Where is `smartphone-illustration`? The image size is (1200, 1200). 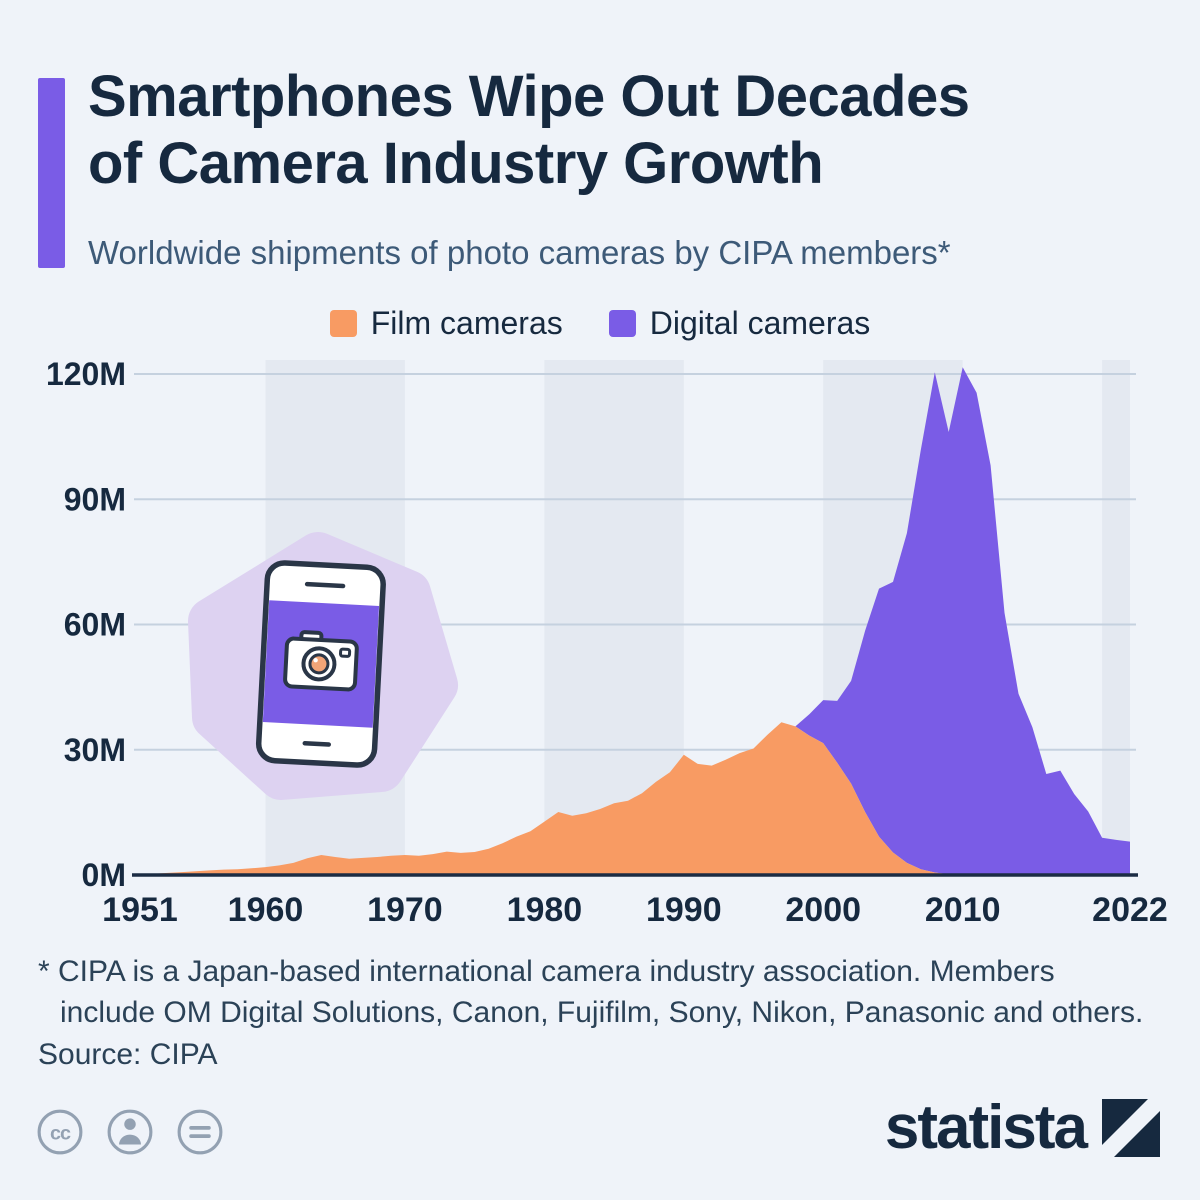
smartphone-illustration is located at coordinates (323, 670).